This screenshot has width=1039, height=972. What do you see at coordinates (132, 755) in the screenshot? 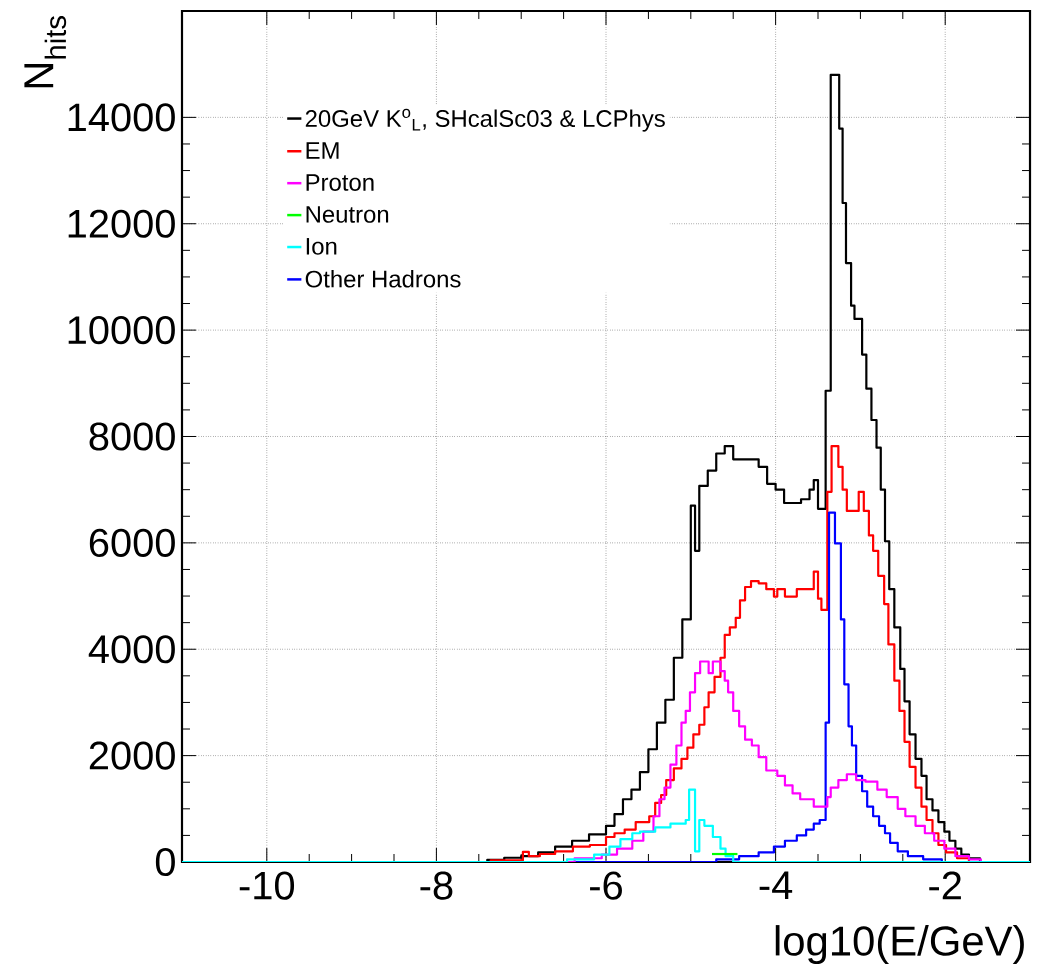
I see `y-tick-label: 2000` at bounding box center [132, 755].